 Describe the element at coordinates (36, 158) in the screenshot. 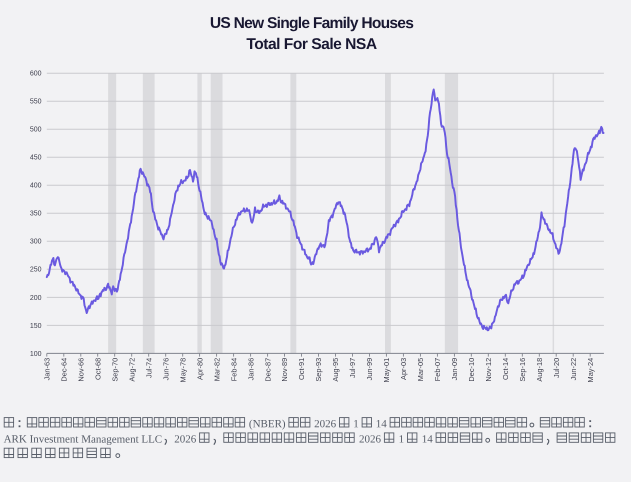

I see `svg-text: 450` at that location.